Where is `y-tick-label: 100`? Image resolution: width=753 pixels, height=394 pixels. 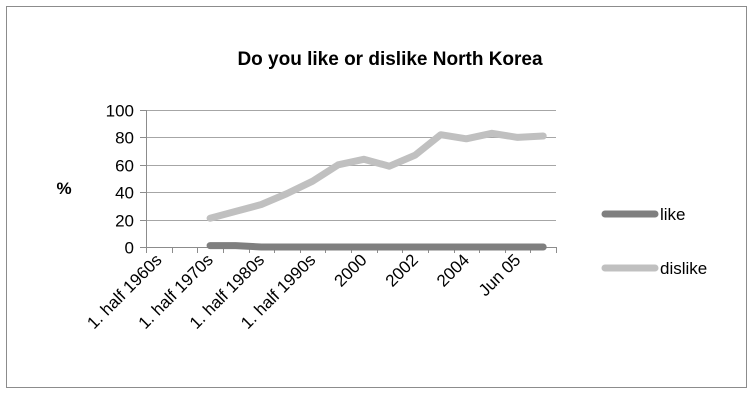
y-tick-label: 100 is located at coordinates (120, 111).